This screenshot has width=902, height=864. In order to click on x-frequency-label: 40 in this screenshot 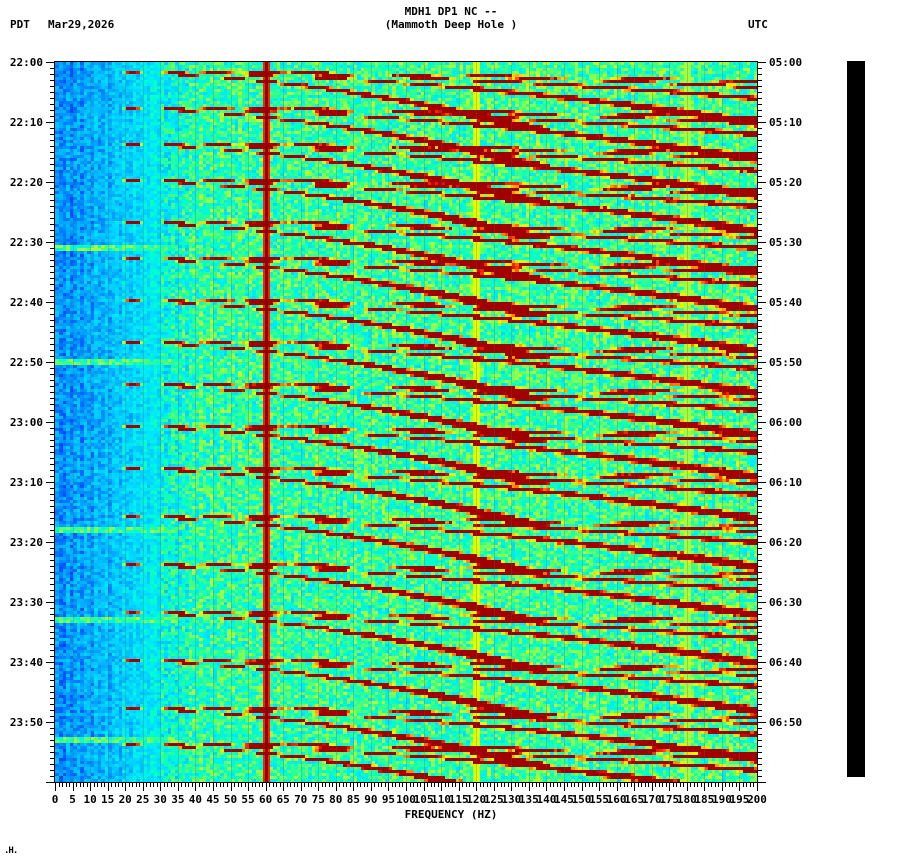, I will do `click(195, 799)`.